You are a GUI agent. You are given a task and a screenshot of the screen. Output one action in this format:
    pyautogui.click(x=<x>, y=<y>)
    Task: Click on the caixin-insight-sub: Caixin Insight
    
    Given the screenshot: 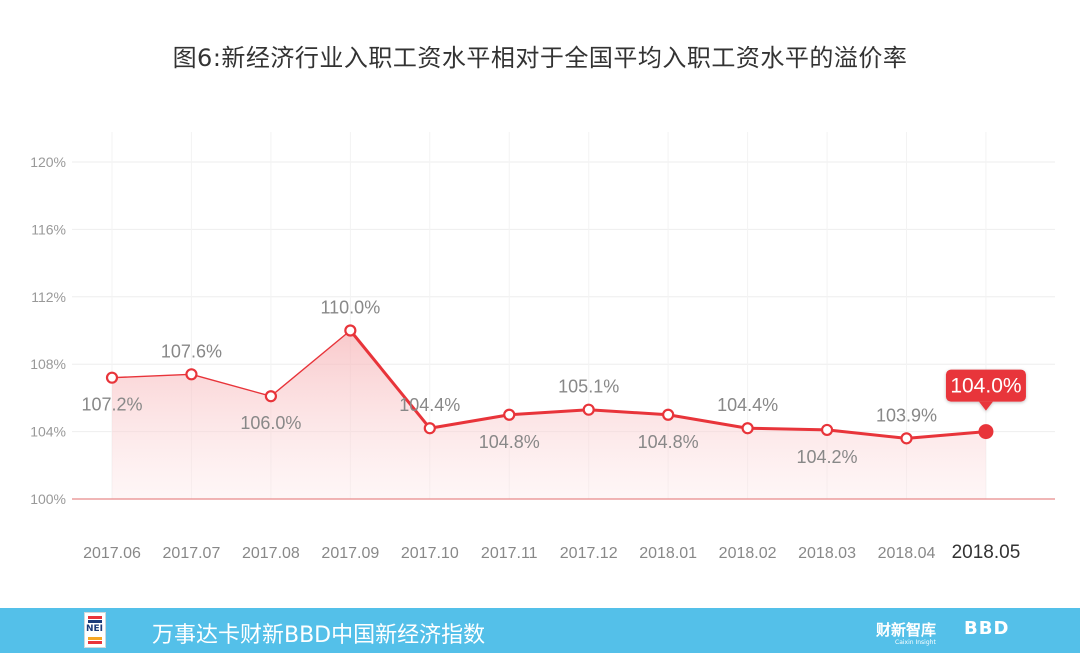 What is the action you would take?
    pyautogui.click(x=915, y=642)
    